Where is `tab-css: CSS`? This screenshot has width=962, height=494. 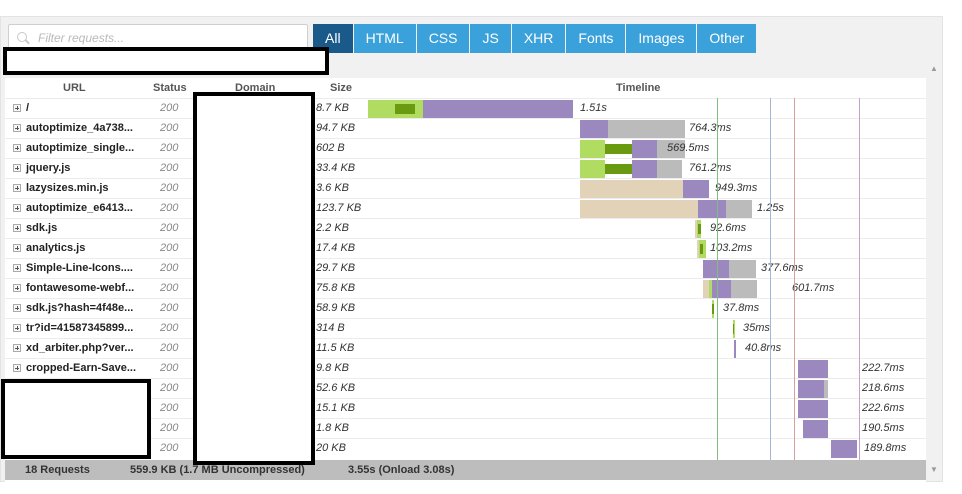
tab-css: CSS is located at coordinates (443, 38).